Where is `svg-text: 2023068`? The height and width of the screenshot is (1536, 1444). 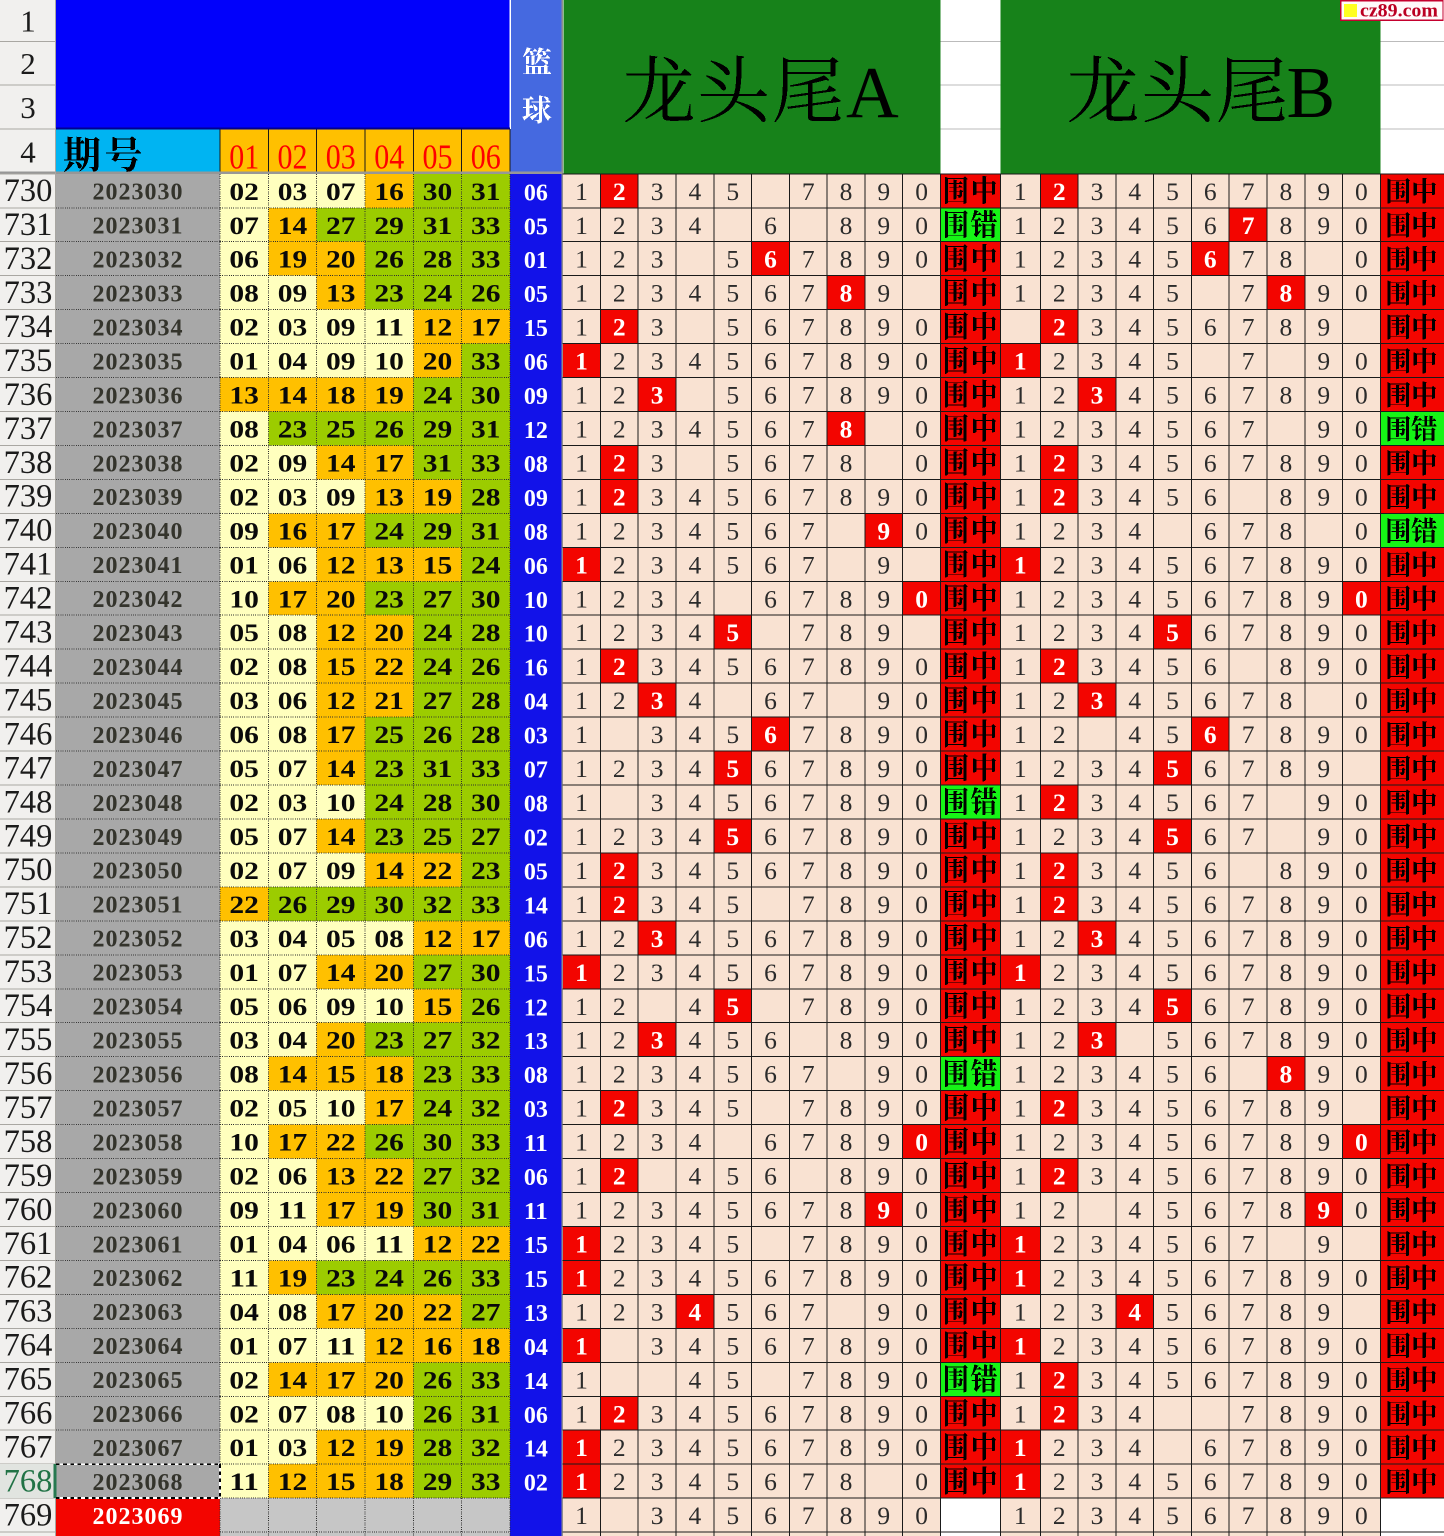
svg-text: 2023068 is located at coordinates (138, 1483).